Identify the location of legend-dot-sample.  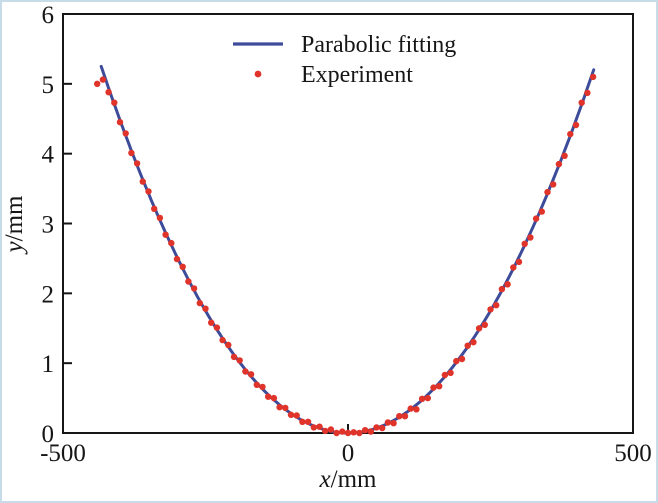
(258, 74).